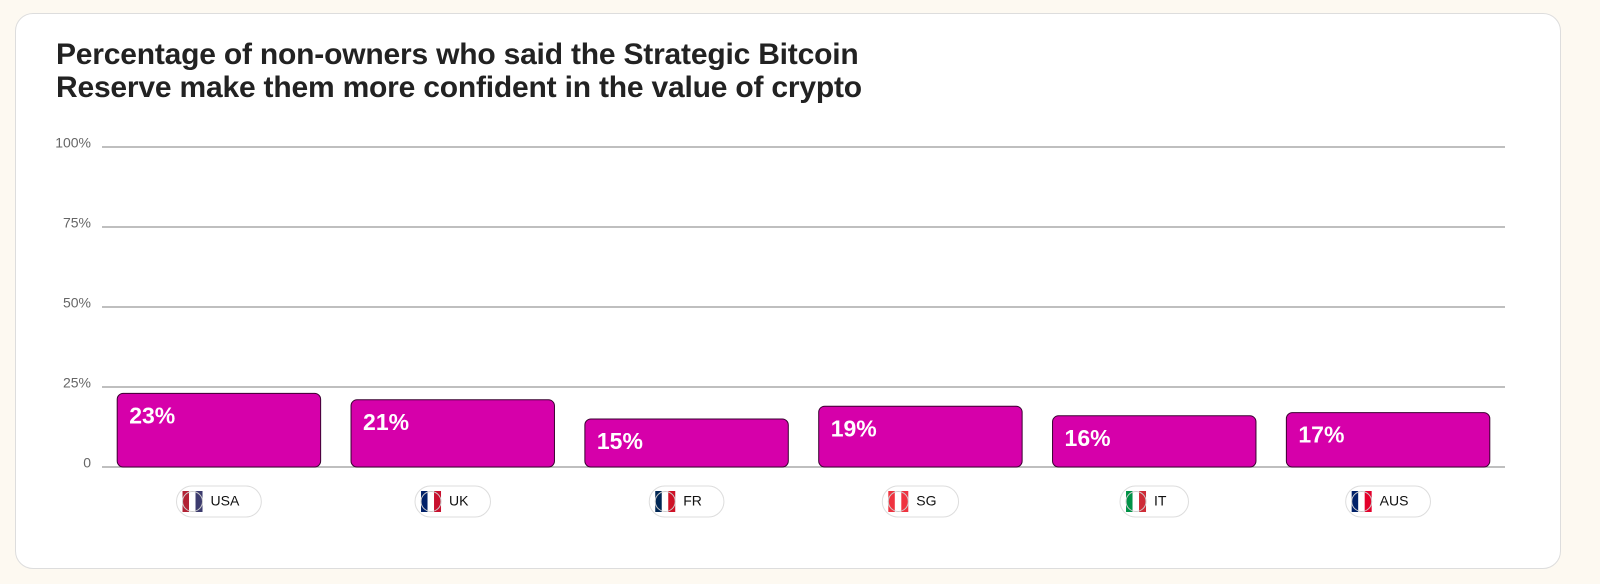 The height and width of the screenshot is (584, 1600). Describe the element at coordinates (1321, 435) in the screenshot. I see `bar-value-label: 17%` at that location.